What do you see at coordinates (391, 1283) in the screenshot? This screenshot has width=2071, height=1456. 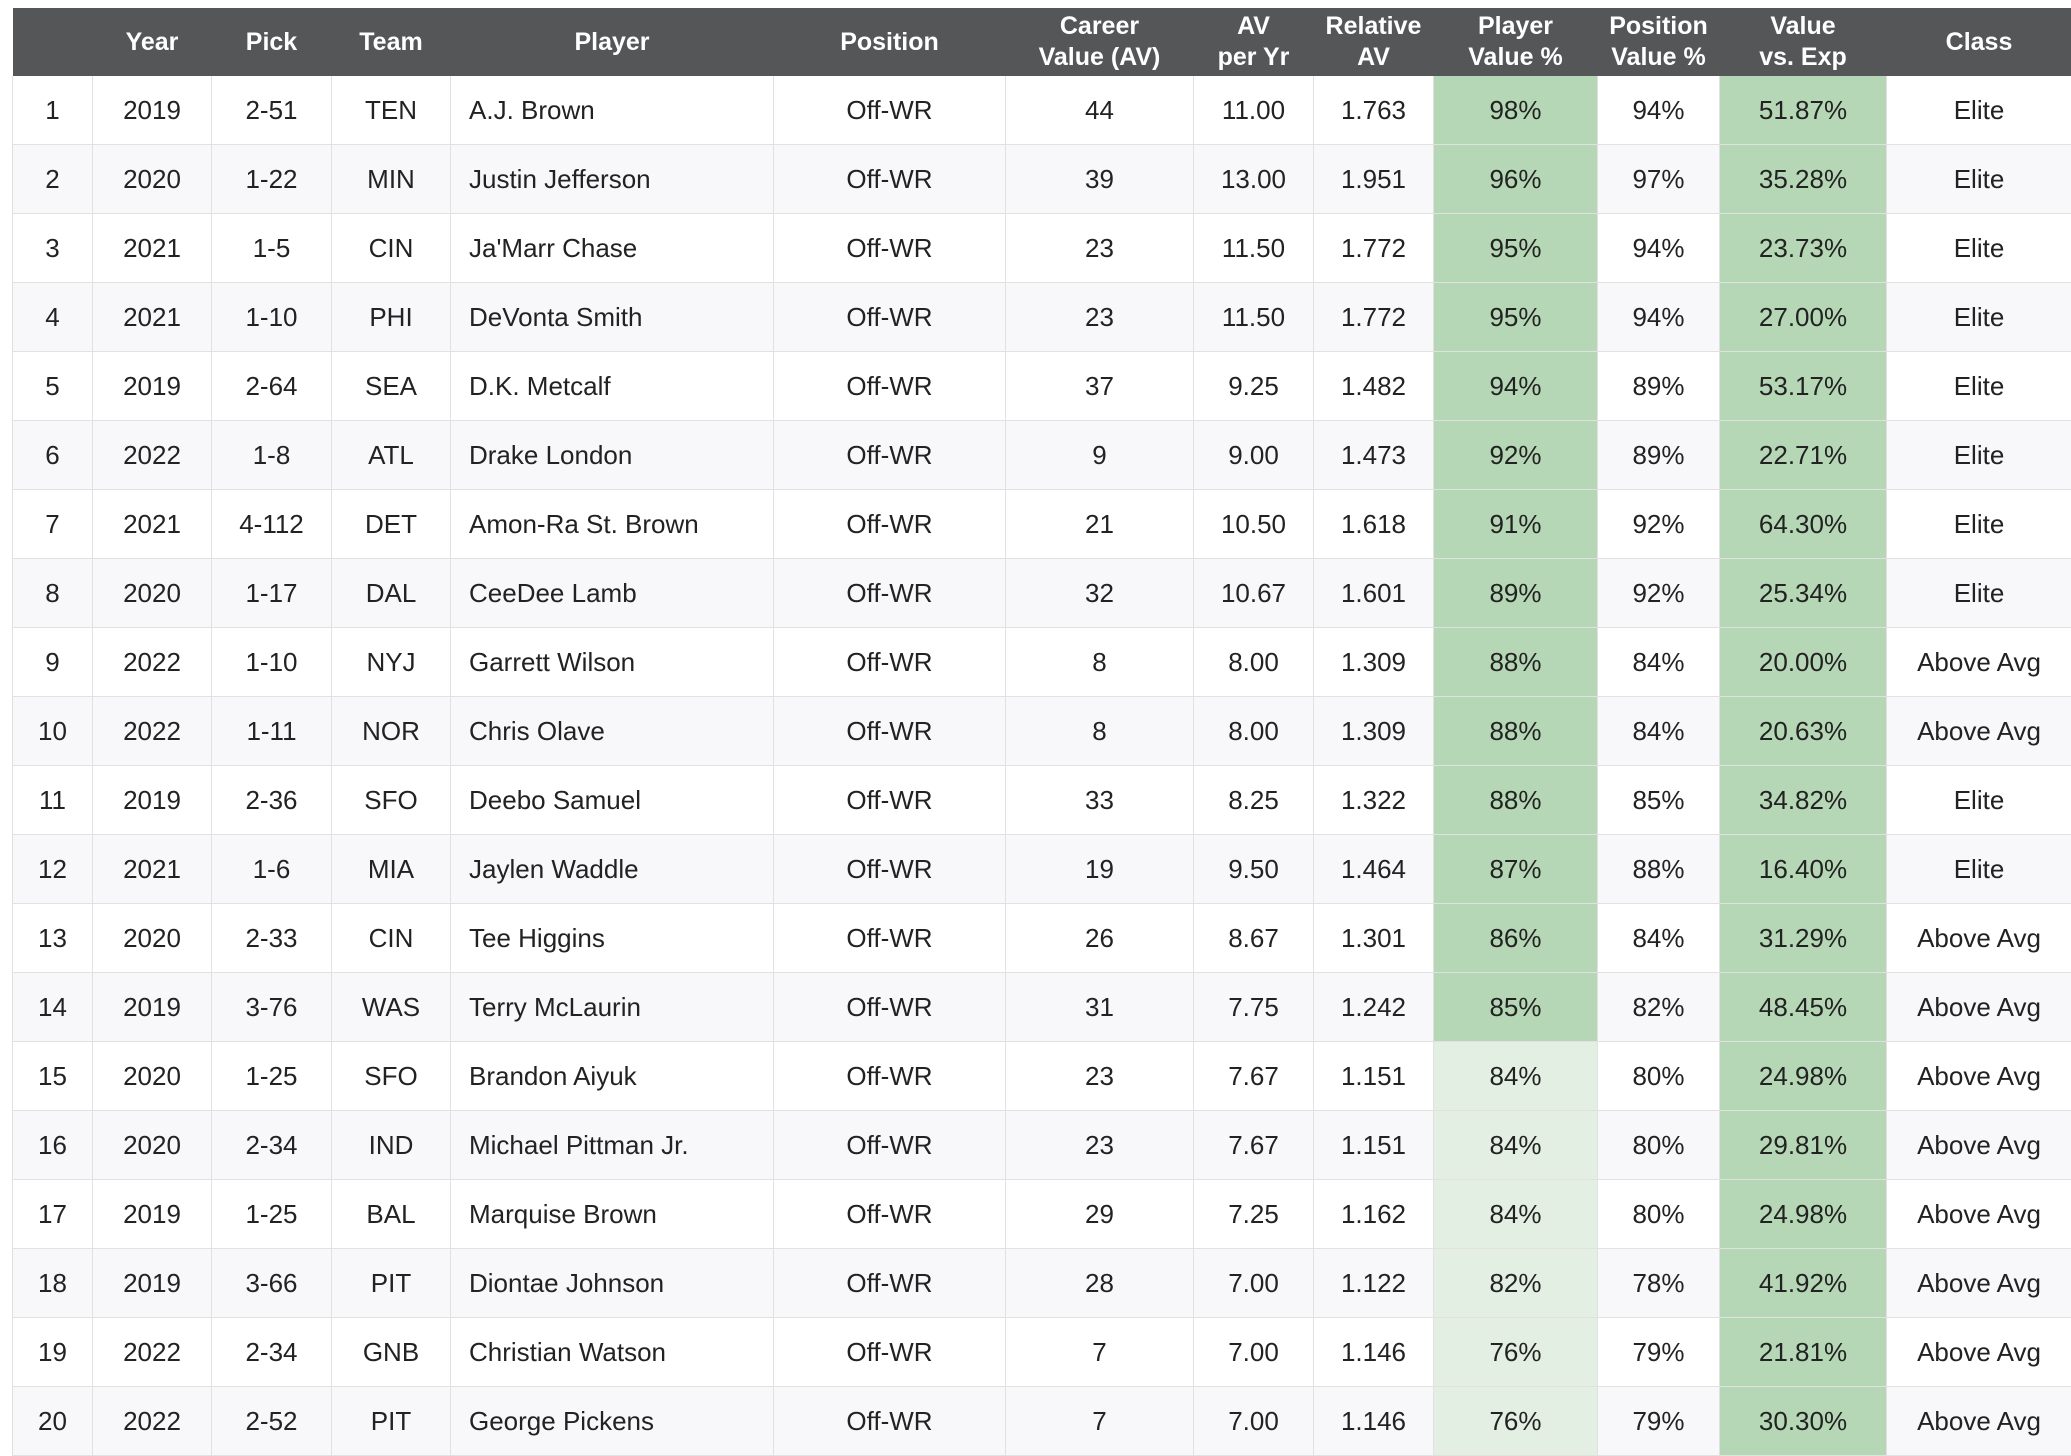 I see `cell-team: PIT` at bounding box center [391, 1283].